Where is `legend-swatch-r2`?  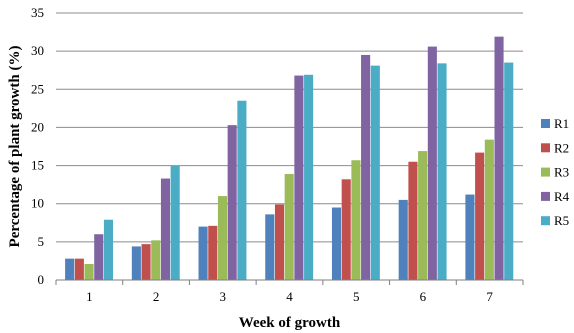 legend-swatch-r2 is located at coordinates (545, 148).